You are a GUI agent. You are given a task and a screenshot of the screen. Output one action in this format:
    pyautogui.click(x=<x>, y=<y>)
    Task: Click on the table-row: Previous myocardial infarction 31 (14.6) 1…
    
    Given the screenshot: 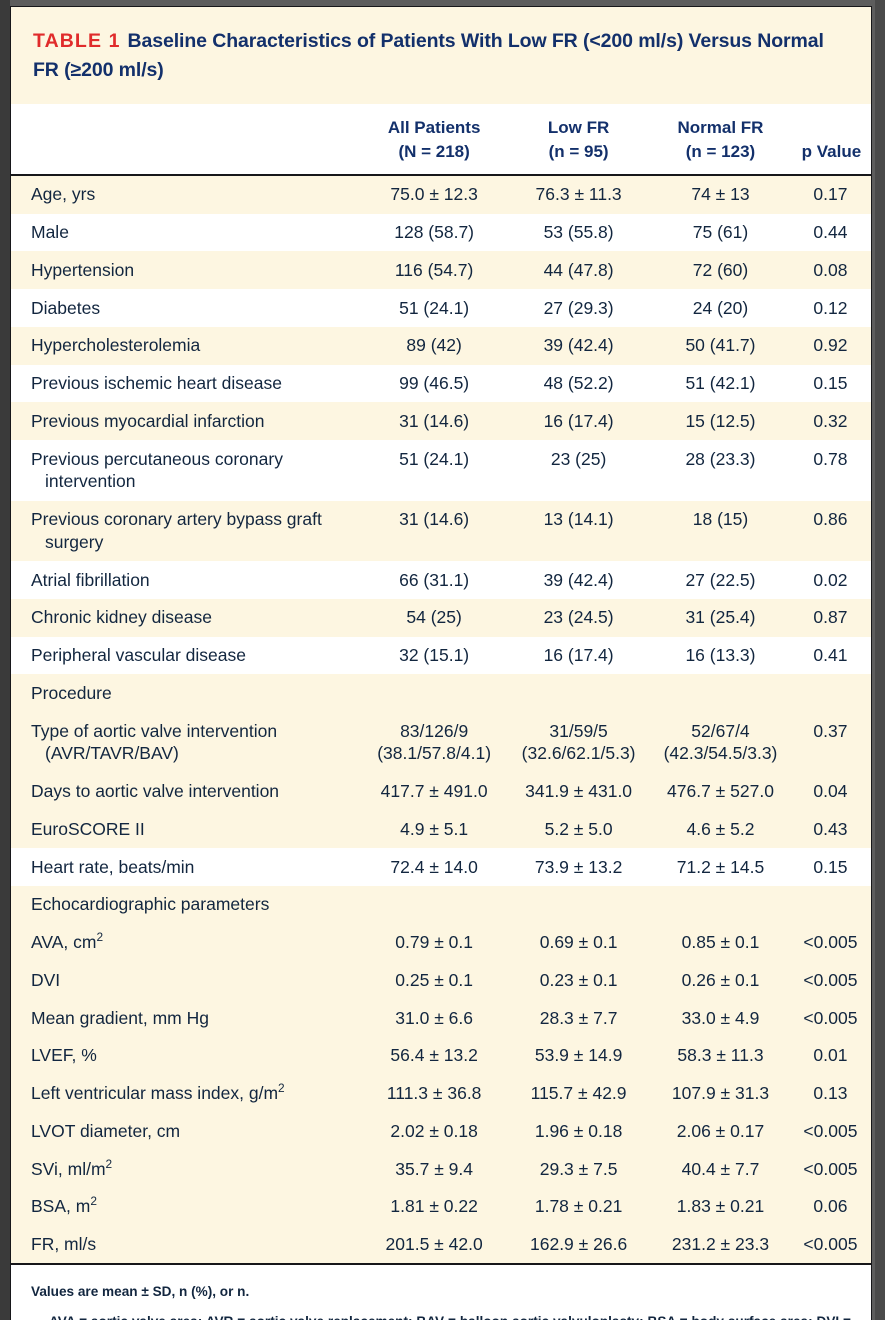 What is the action you would take?
    pyautogui.click(x=441, y=421)
    